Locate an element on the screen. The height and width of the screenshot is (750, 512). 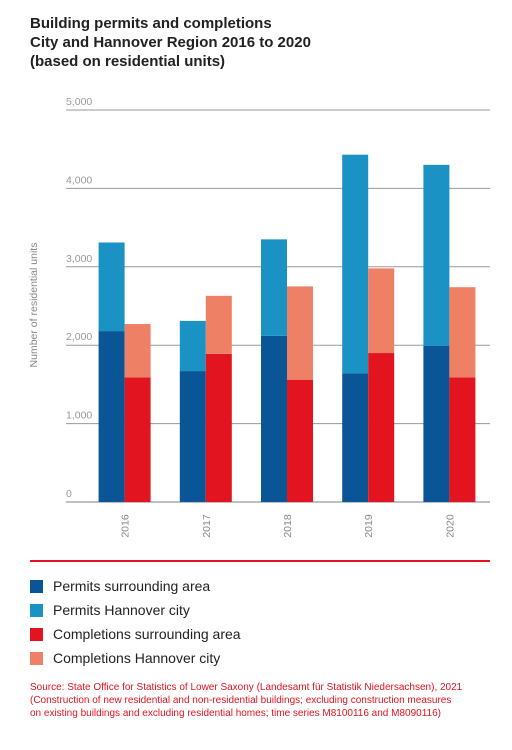
legend-label: Completions surrounding area is located at coordinates (147, 634).